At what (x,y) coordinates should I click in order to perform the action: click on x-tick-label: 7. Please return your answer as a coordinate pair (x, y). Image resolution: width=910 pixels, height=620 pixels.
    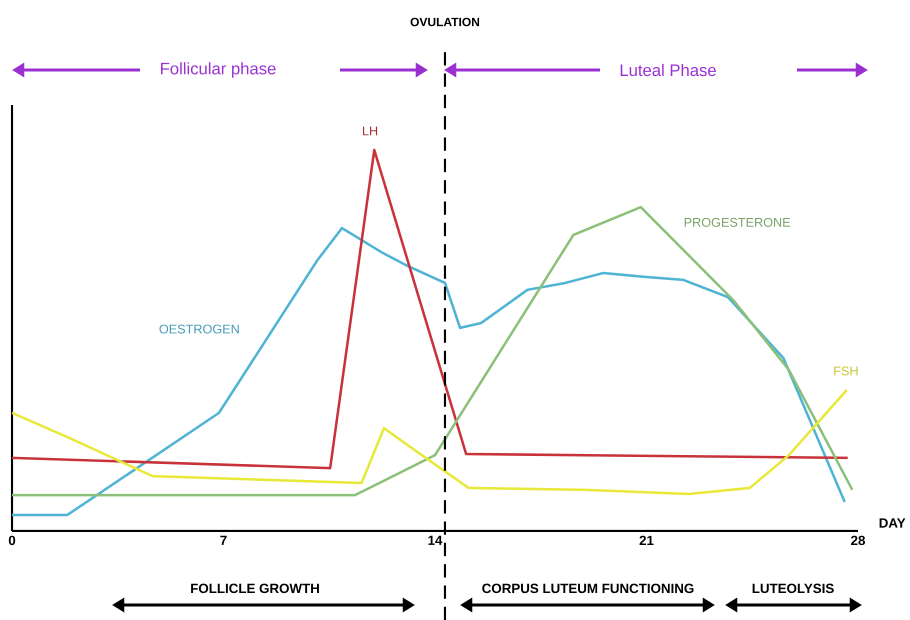
    Looking at the image, I should click on (223, 540).